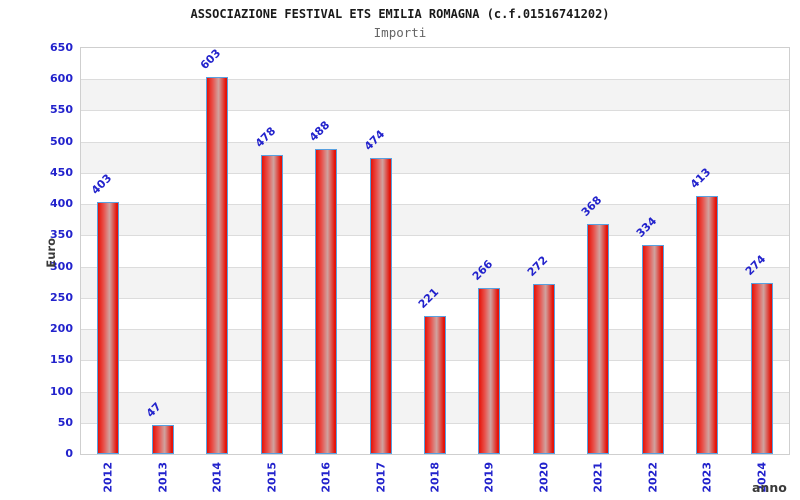 The image size is (800, 500). Describe the element at coordinates (61, 172) in the screenshot. I see `y-tick-label: 450` at that location.